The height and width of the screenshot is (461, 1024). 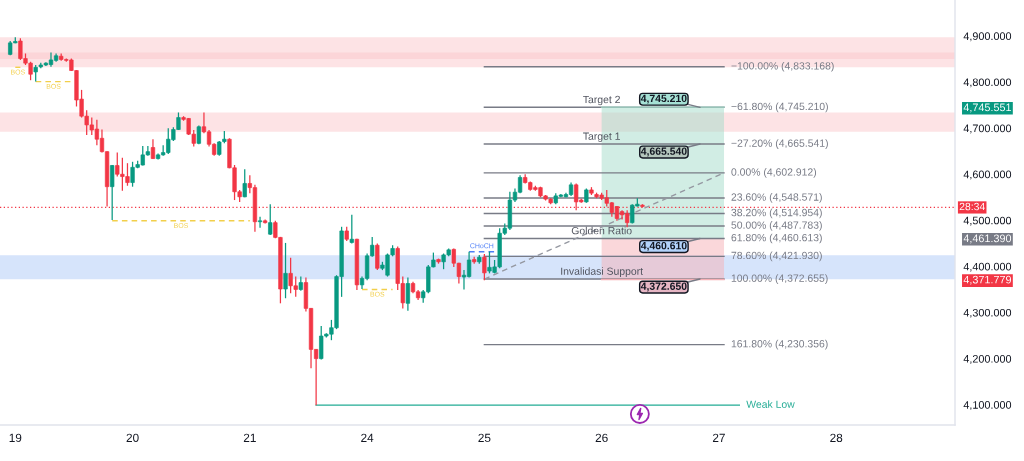 I want to click on annotation: 4,460.610, so click(x=663, y=246).